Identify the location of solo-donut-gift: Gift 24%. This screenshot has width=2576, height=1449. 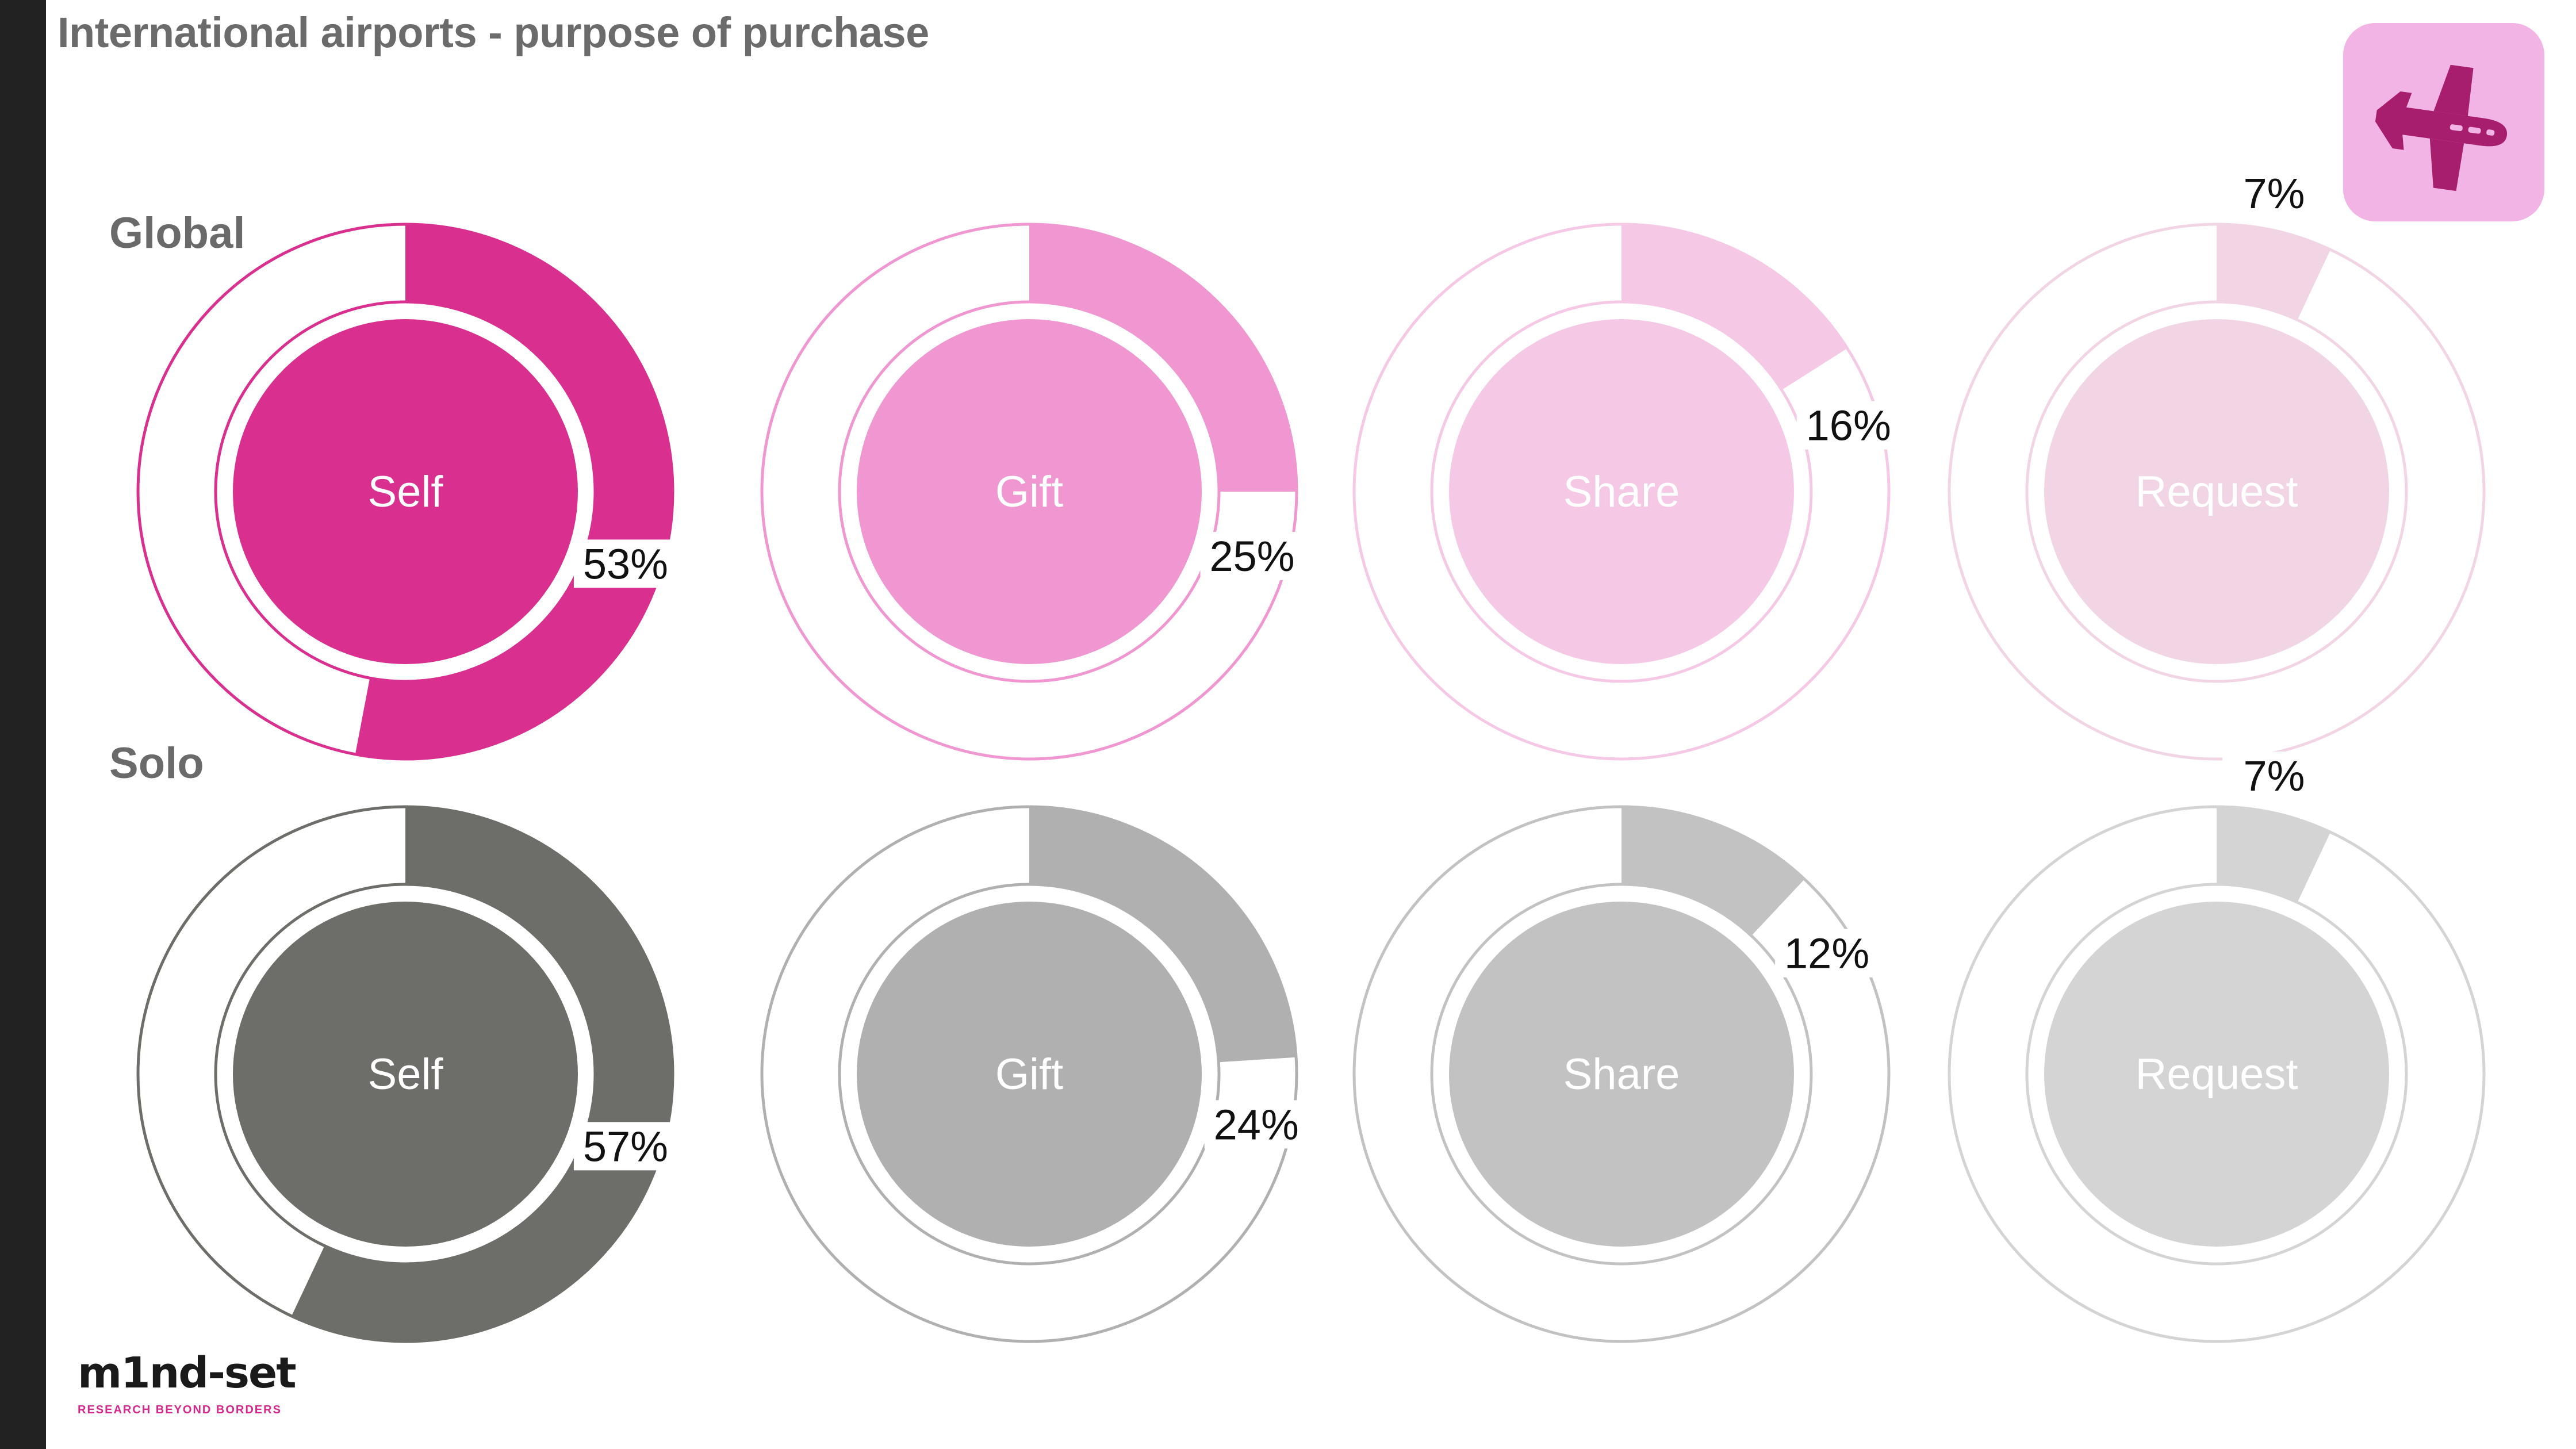
(1034, 1074).